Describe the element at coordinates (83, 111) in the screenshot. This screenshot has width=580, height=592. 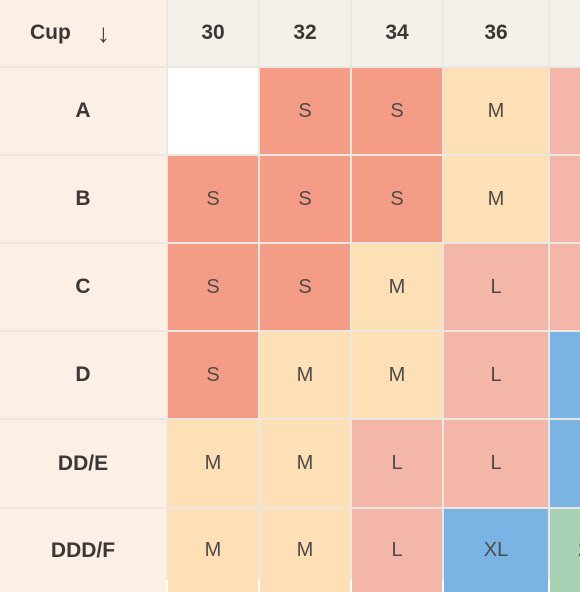
I see `cup-row-label: A` at that location.